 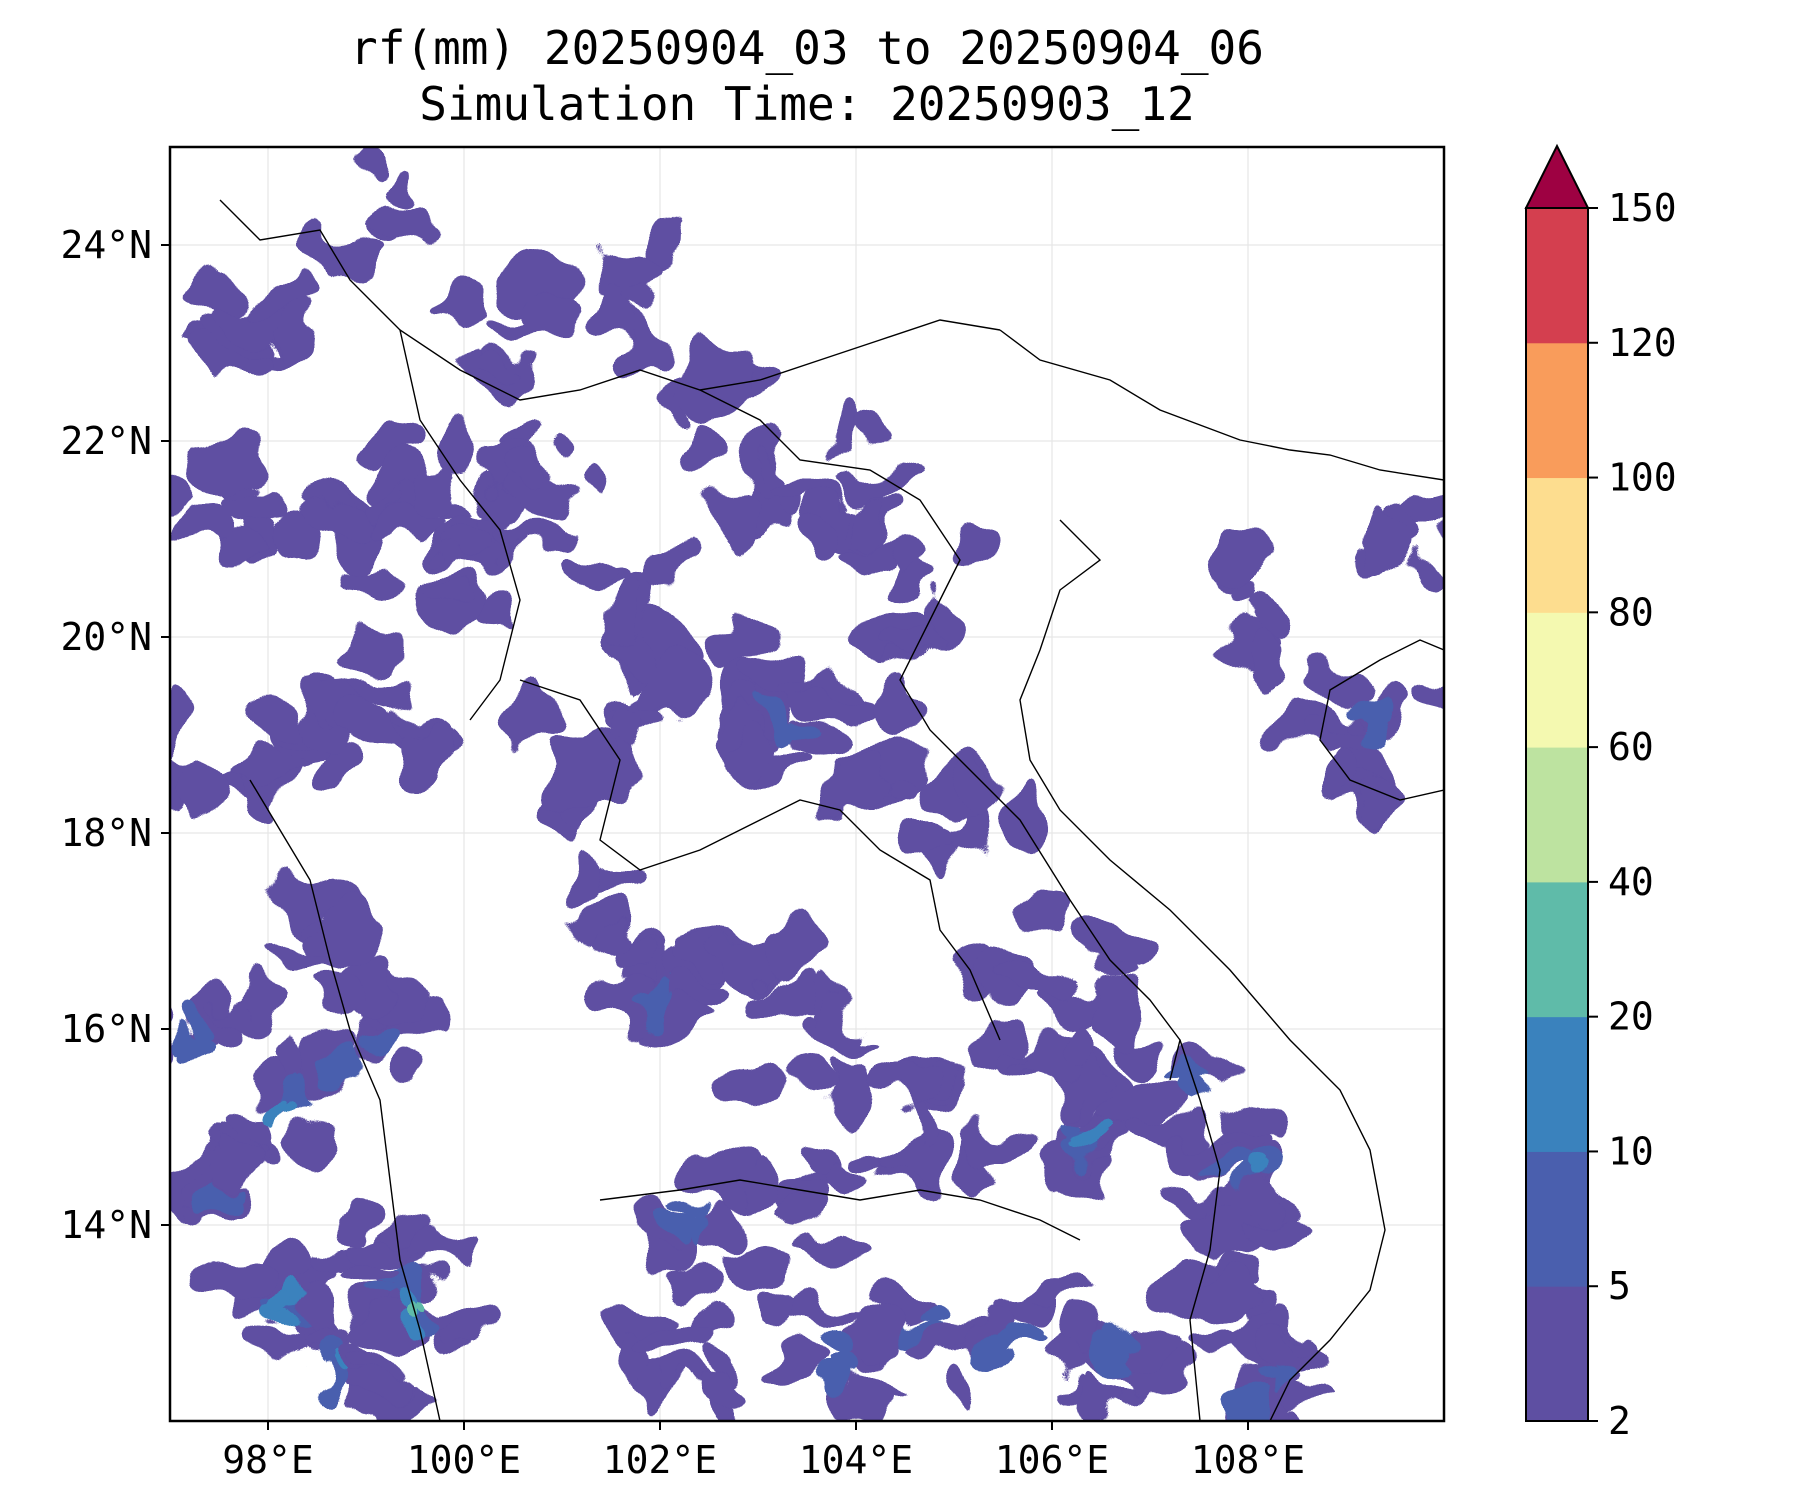 What do you see at coordinates (1642, 208) in the screenshot?
I see `colorbar-tick-label: 150` at bounding box center [1642, 208].